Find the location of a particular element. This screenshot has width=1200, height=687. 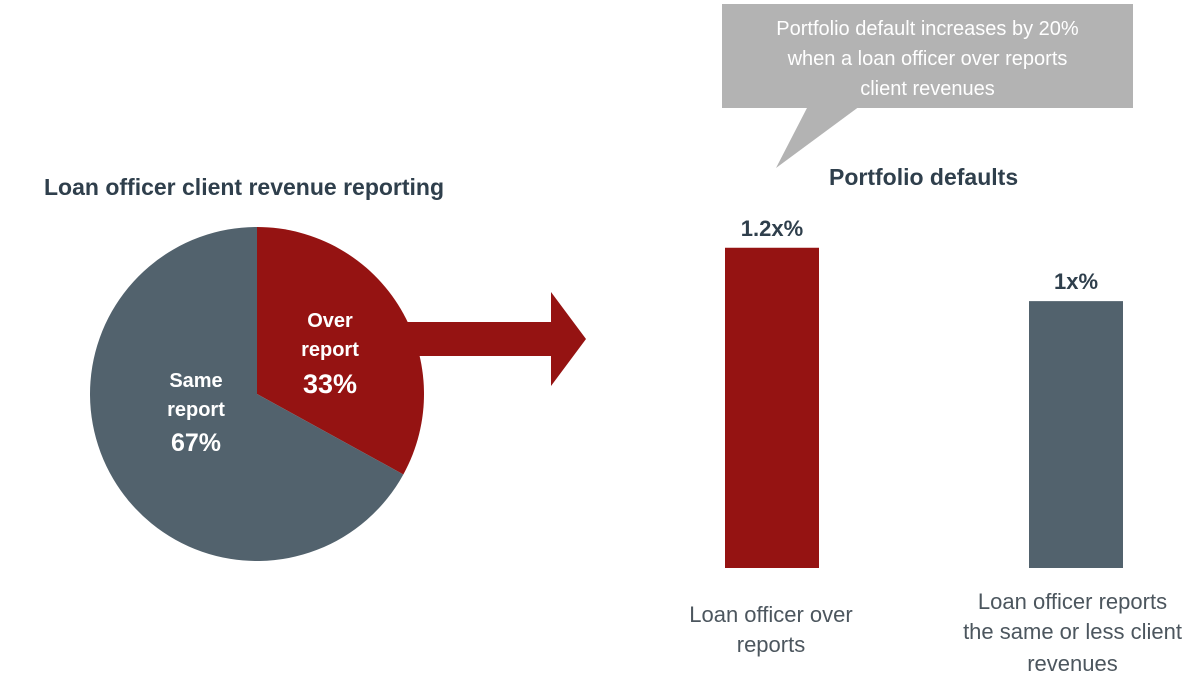

pie-slice-same-report is located at coordinates (247, 394).